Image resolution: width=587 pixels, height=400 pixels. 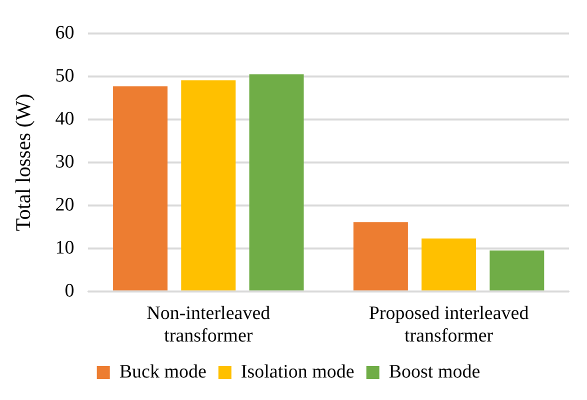 I want to click on y-tick-label: 60, so click(x=64, y=33).